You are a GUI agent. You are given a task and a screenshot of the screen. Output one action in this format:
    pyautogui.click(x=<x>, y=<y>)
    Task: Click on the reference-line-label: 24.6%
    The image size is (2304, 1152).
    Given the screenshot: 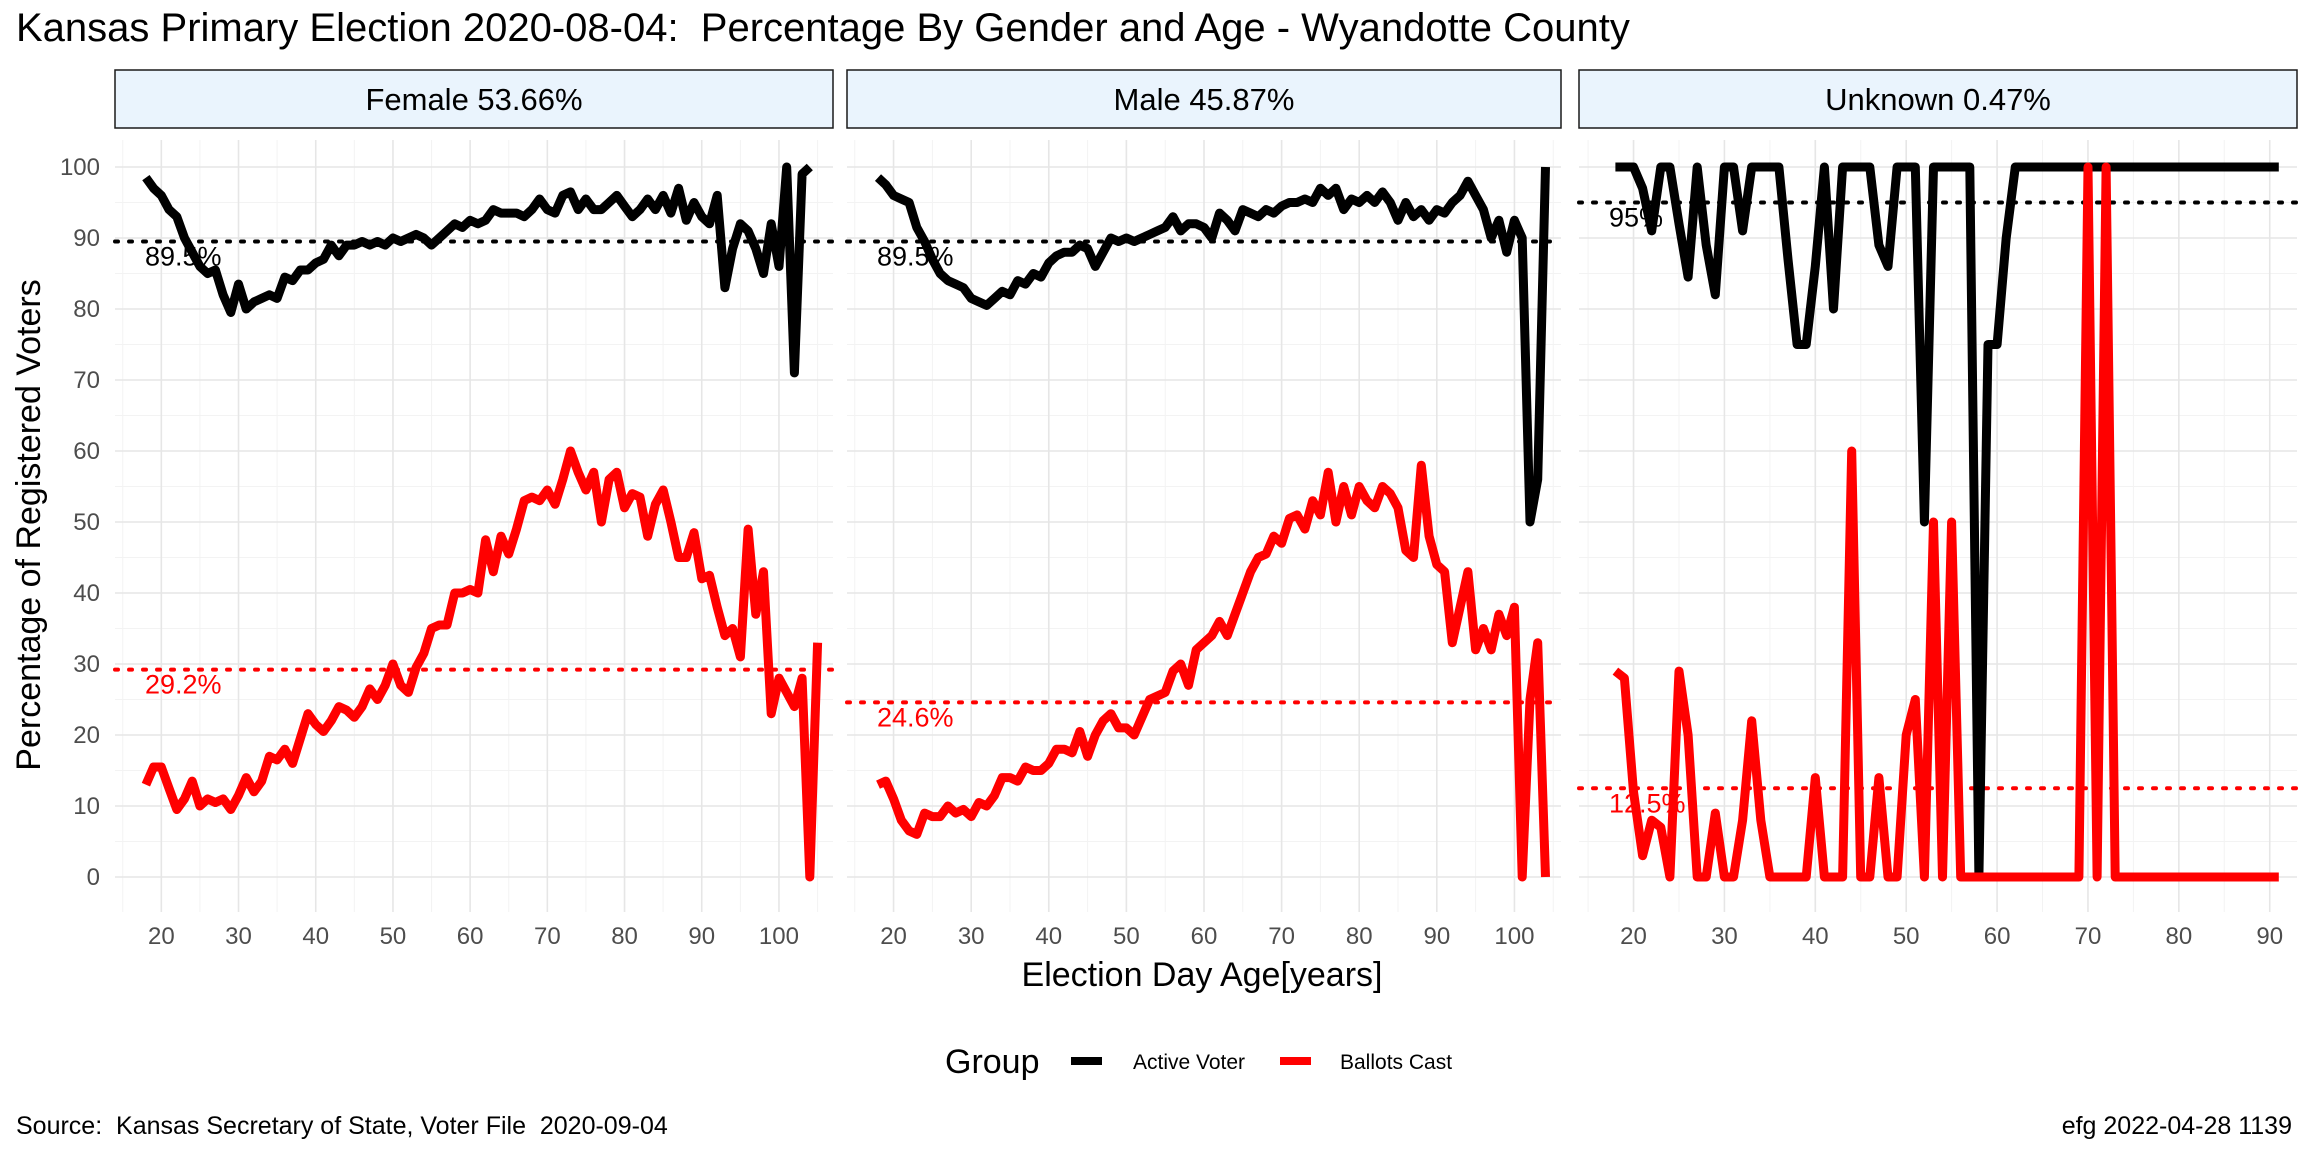 What is the action you would take?
    pyautogui.click(x=915, y=717)
    